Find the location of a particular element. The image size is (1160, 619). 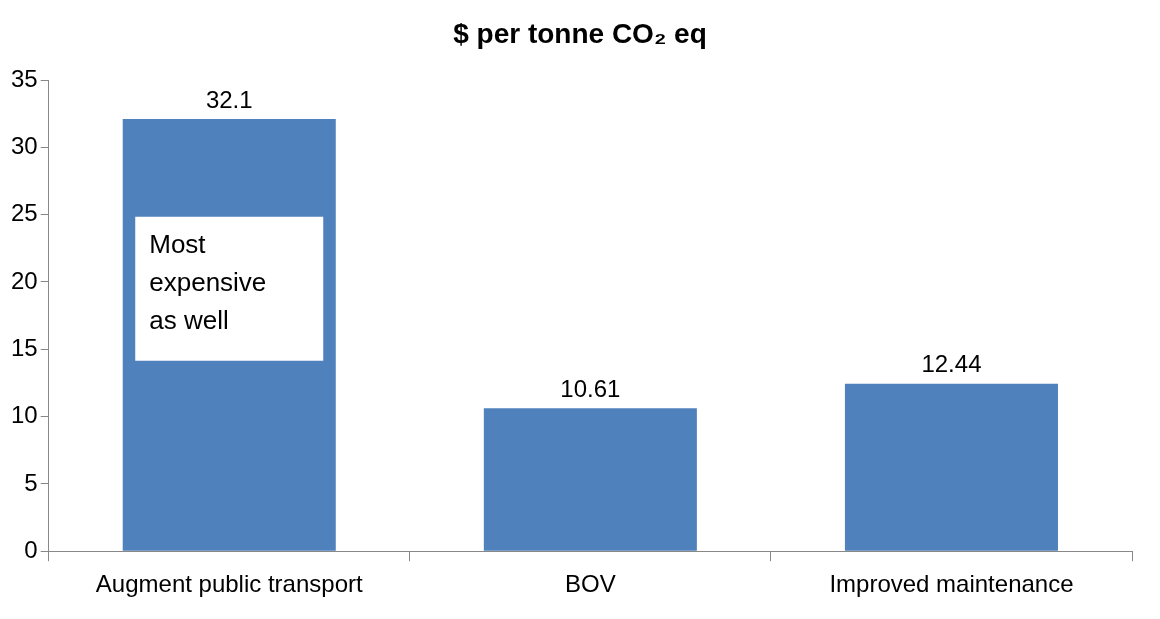

y-tick-label: 30 is located at coordinates (24, 145).